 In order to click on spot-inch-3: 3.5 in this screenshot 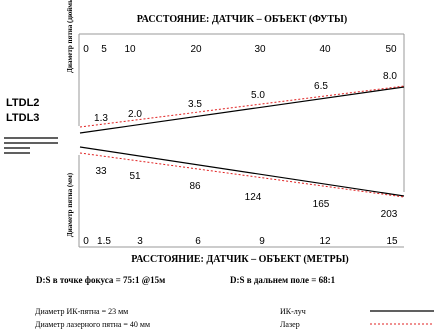, I will do `click(195, 104)`.